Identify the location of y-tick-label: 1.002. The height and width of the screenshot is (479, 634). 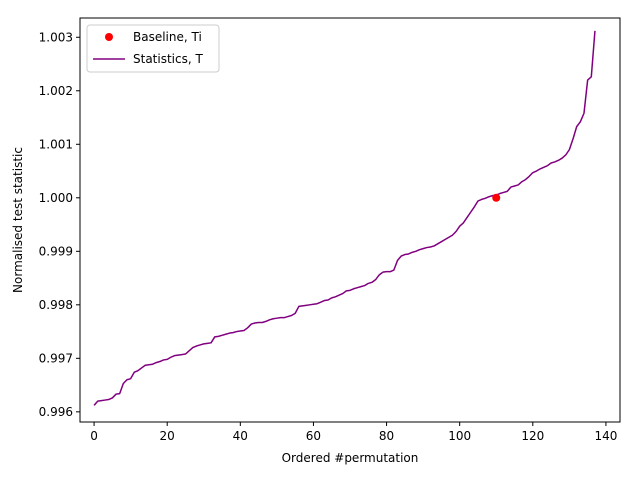
(56, 91).